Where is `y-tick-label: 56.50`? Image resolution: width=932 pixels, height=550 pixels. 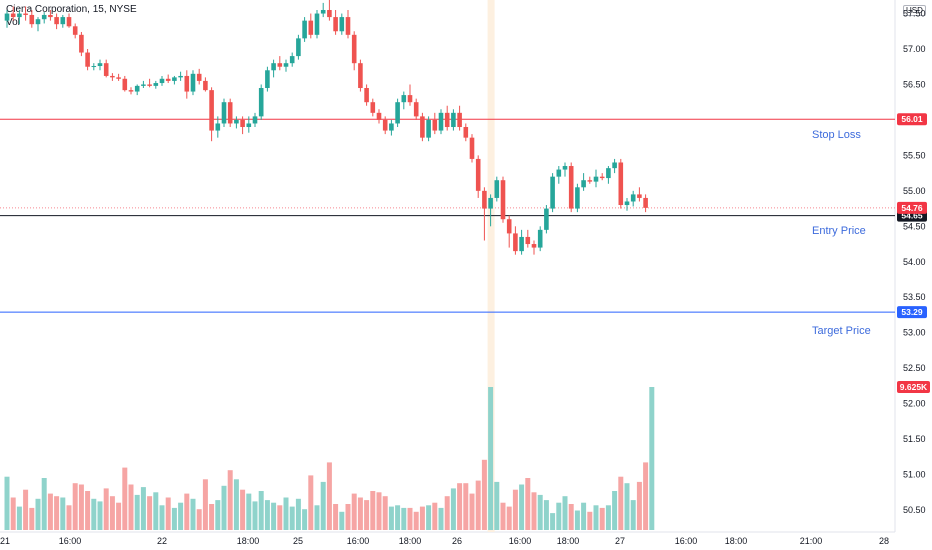
y-tick-label: 56.50 is located at coordinates (914, 84).